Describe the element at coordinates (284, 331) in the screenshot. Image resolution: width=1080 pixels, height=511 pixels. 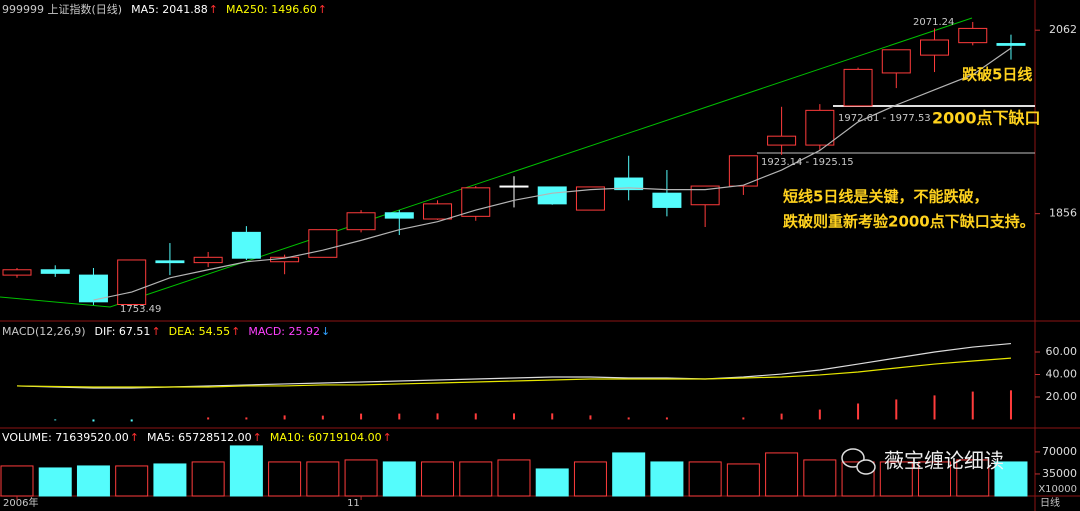
I see `legend-entry: MACD: 25.92` at that location.